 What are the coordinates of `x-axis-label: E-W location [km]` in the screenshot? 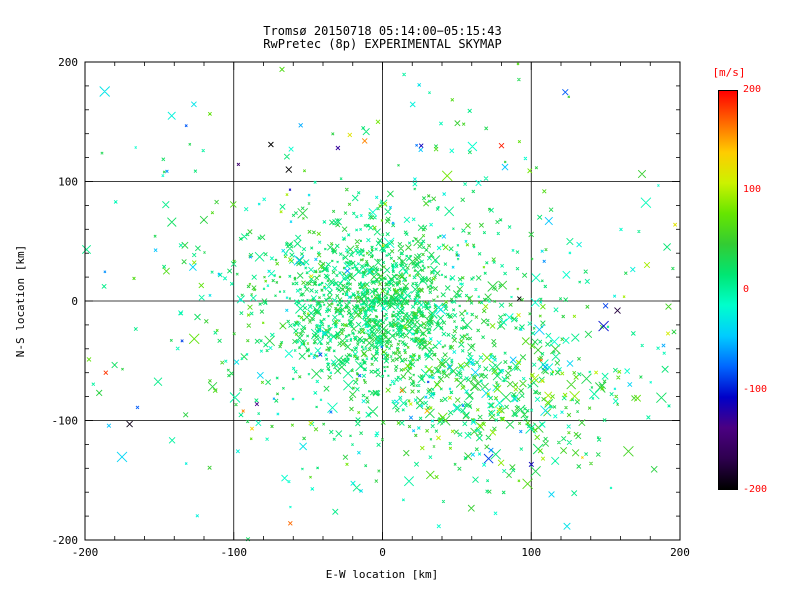 It's located at (382, 574).